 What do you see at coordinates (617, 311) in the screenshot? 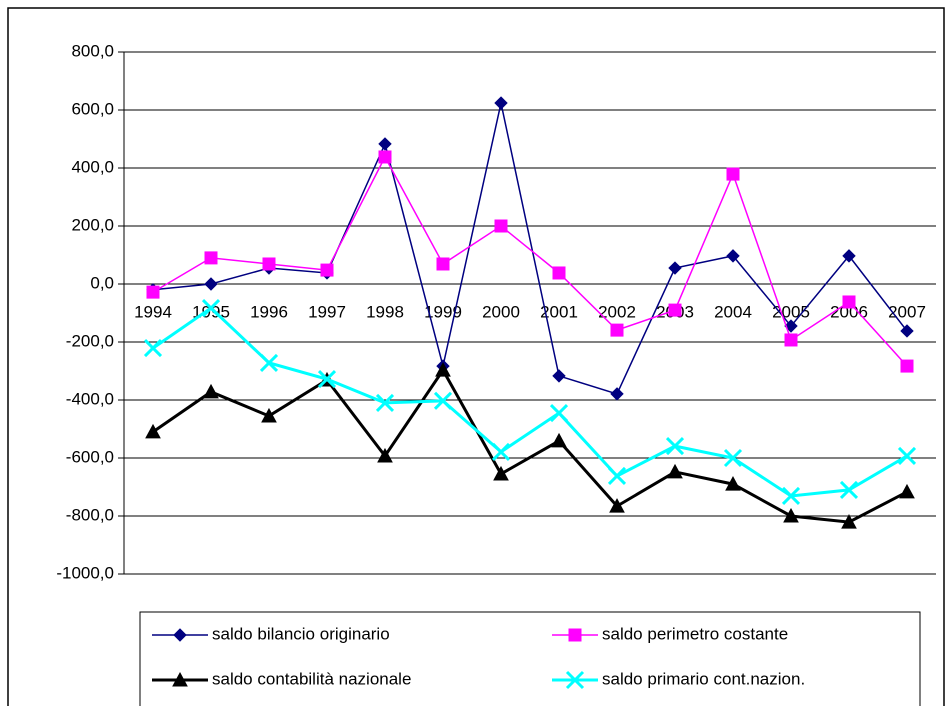
I see `x-tick-label: 2002` at bounding box center [617, 311].